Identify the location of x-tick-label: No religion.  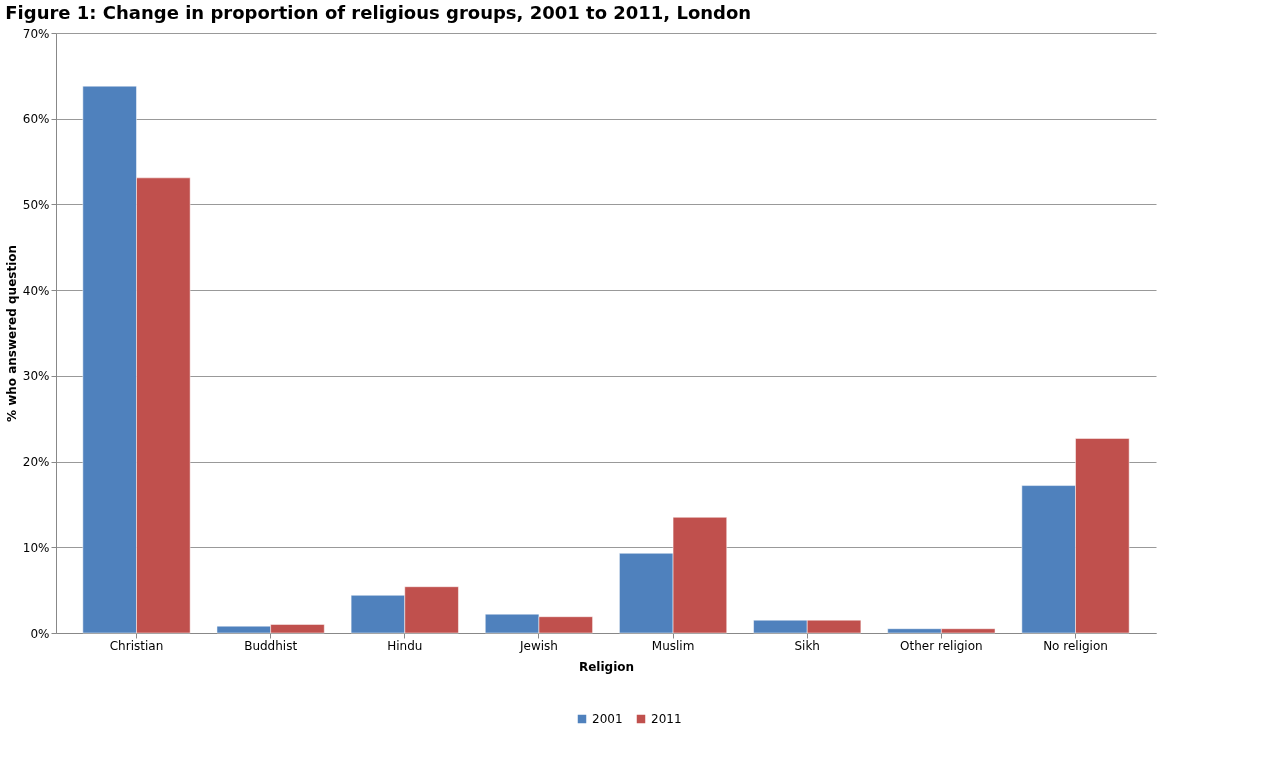
(1075, 645).